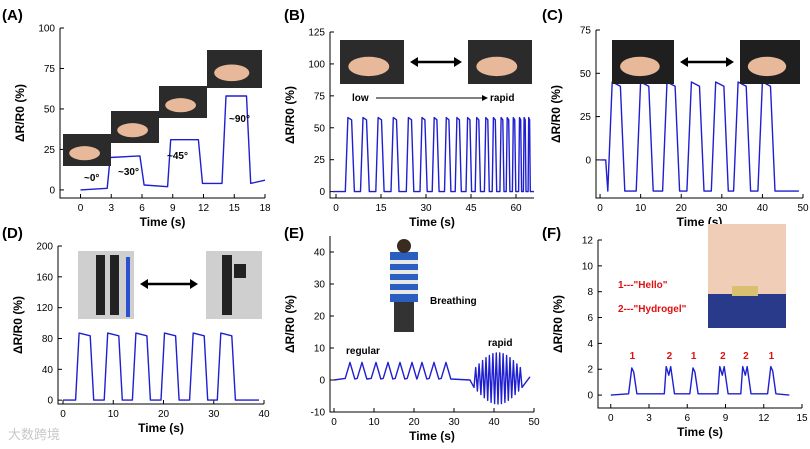 The height and width of the screenshot is (449, 810). What do you see at coordinates (699, 136) in the screenshot?
I see `series-line-c` at bounding box center [699, 136].